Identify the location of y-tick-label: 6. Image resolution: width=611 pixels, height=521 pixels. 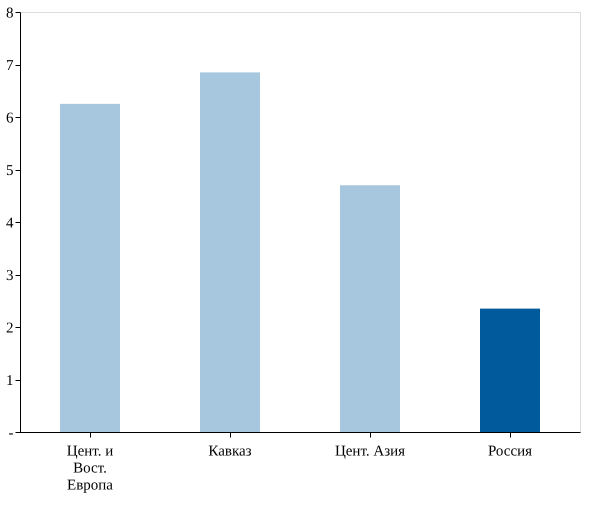
(10, 118).